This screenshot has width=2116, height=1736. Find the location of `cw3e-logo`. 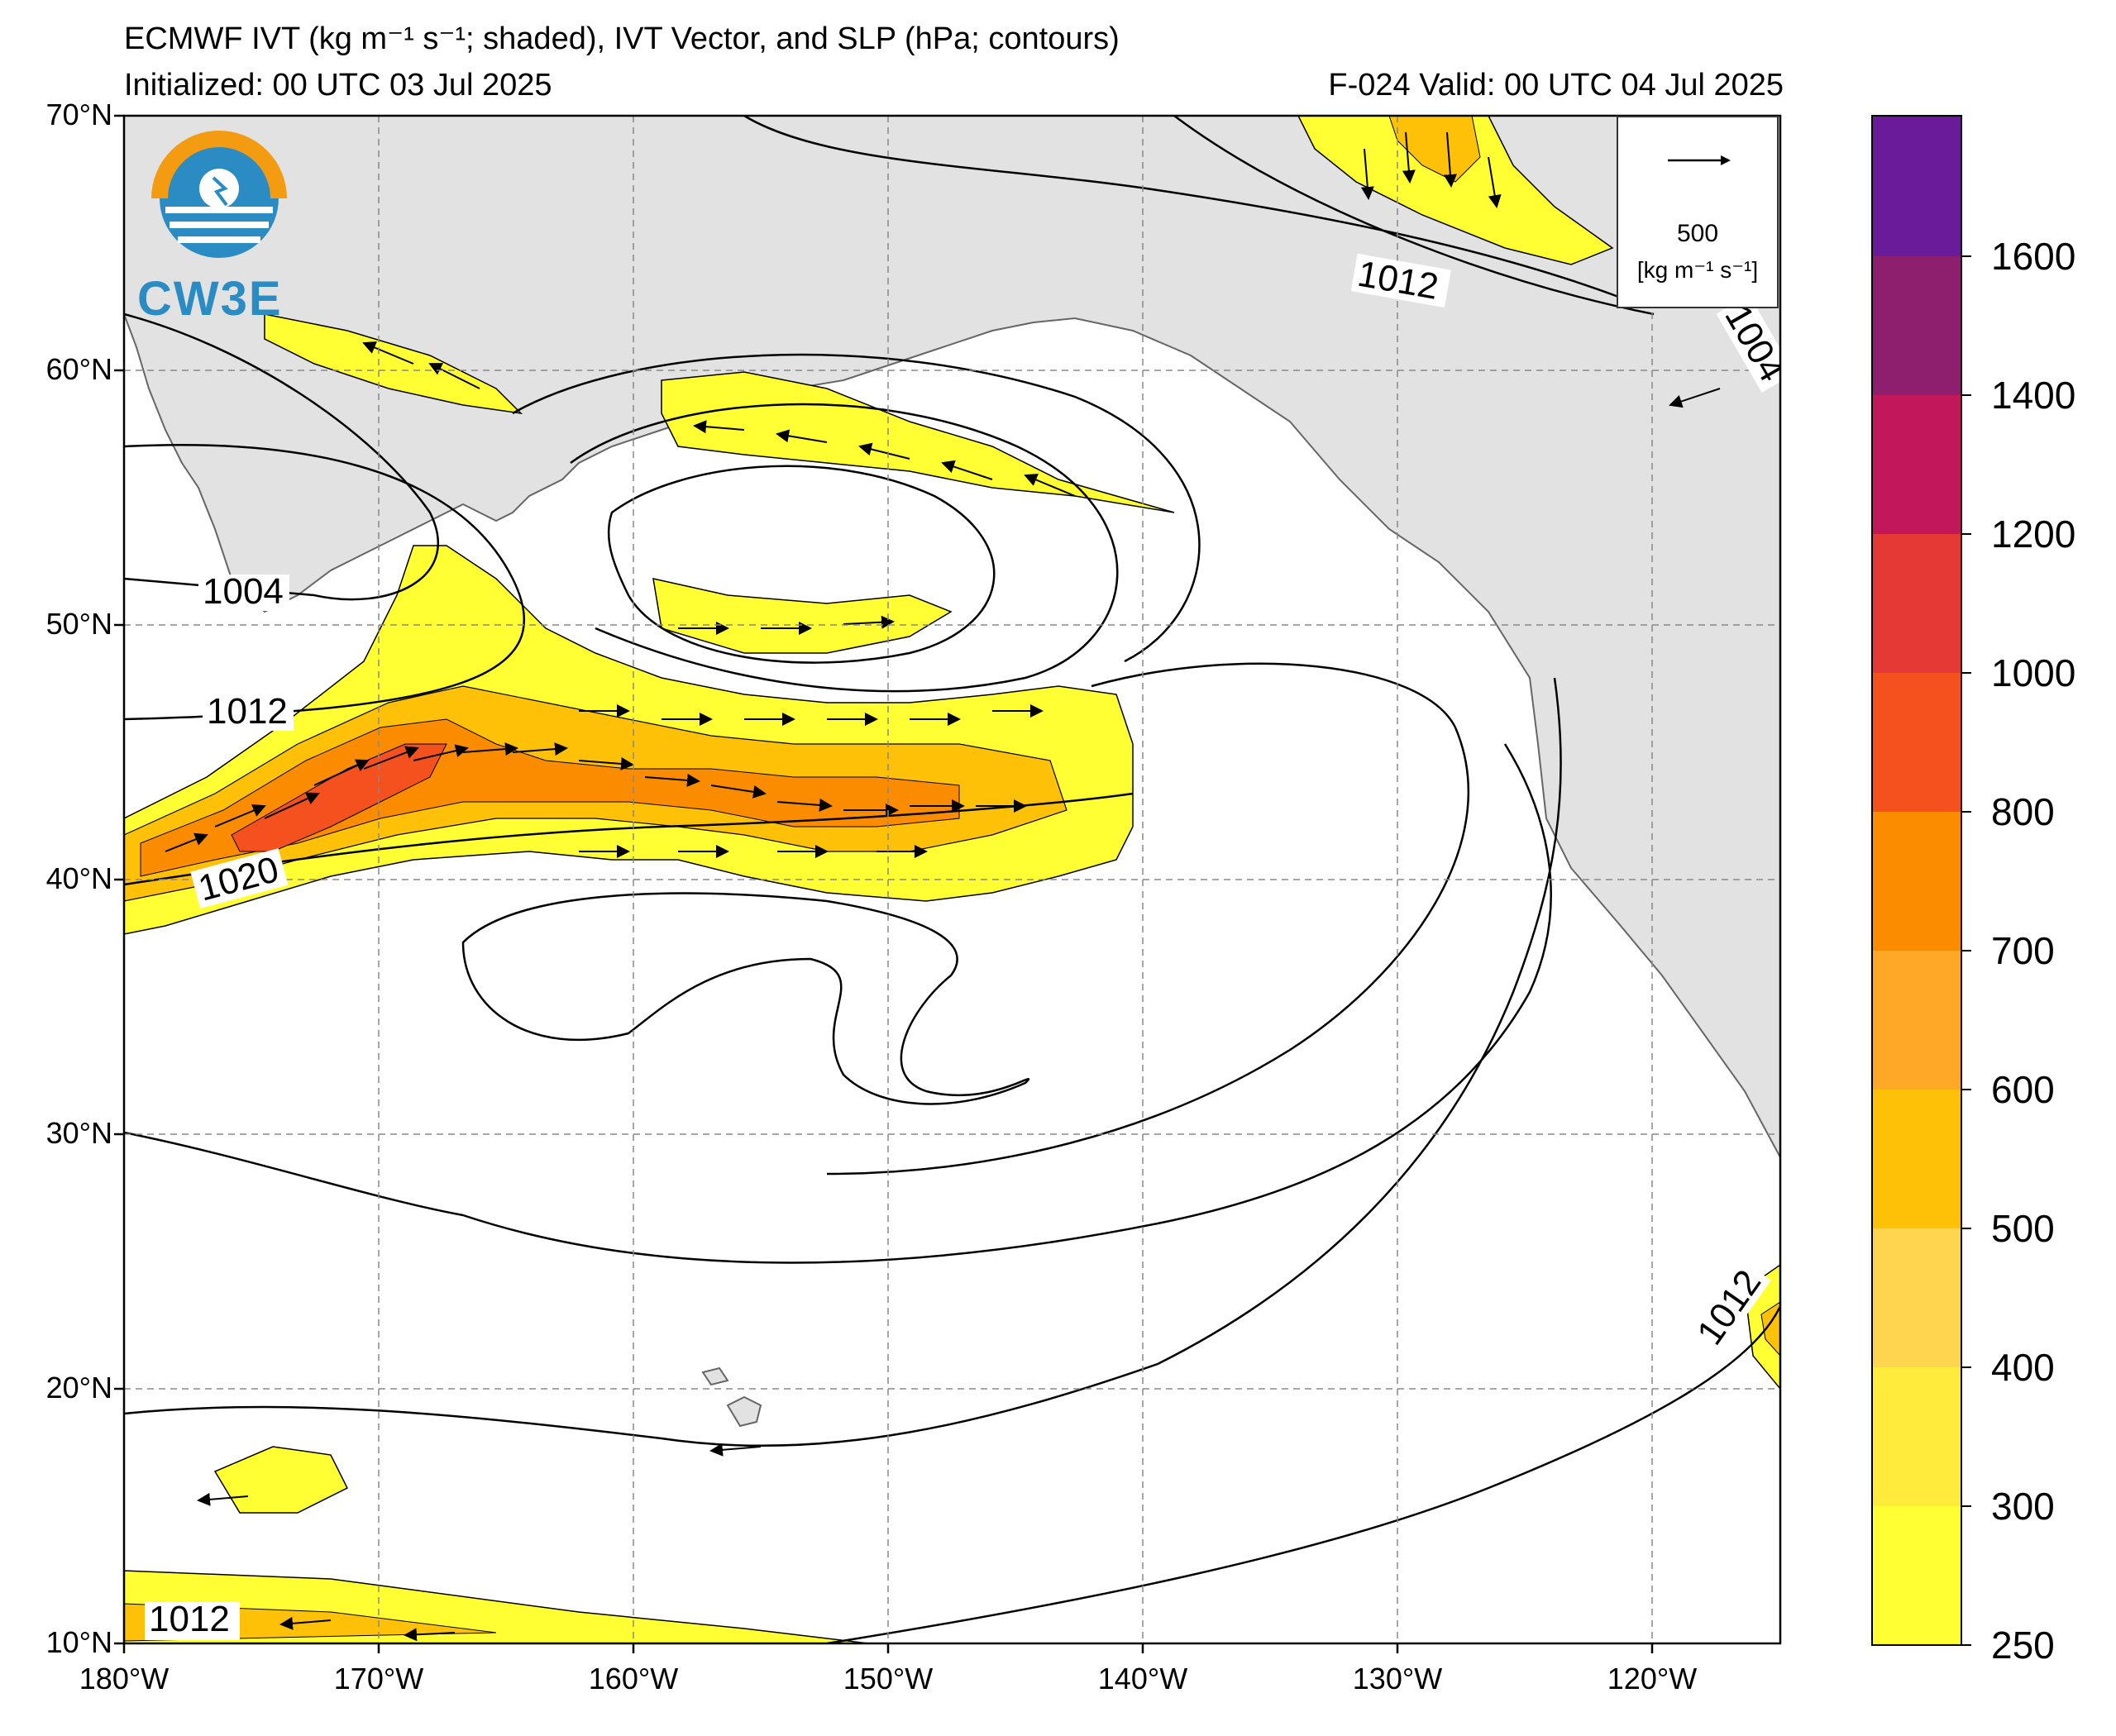

cw3e-logo is located at coordinates (219, 194).